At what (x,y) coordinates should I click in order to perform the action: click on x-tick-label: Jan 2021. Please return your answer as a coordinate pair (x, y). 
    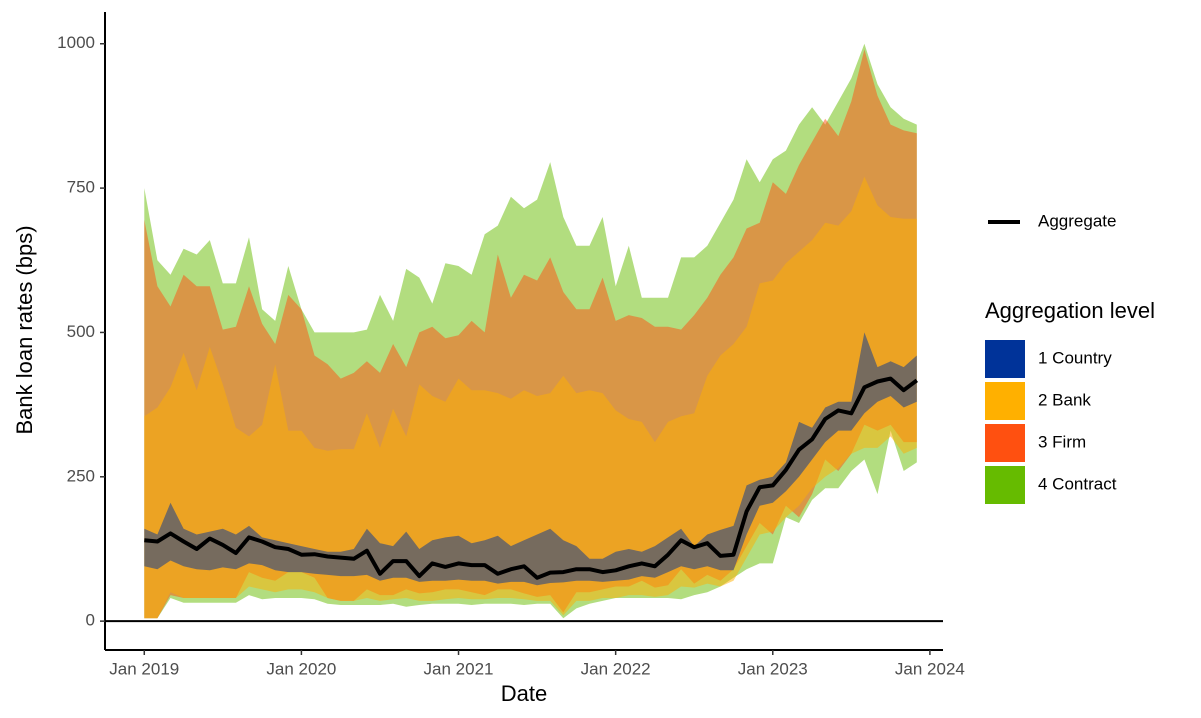
    Looking at the image, I should click on (459, 668).